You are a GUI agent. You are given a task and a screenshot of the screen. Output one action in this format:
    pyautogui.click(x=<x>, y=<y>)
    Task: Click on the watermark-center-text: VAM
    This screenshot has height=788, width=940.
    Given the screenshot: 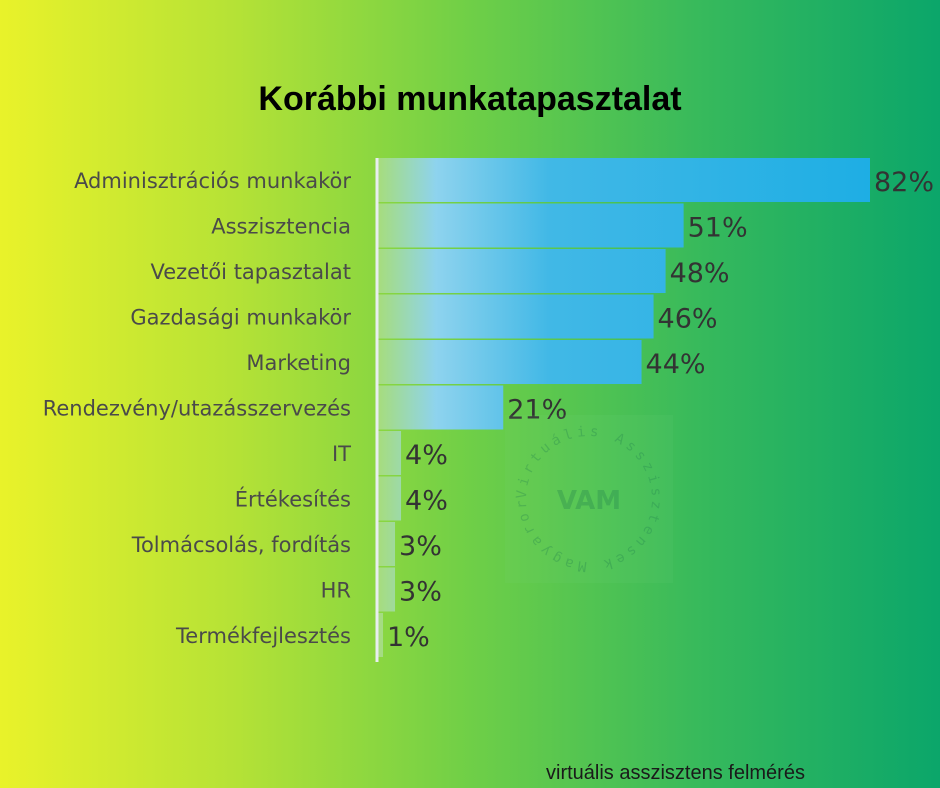 What is the action you would take?
    pyautogui.click(x=589, y=501)
    